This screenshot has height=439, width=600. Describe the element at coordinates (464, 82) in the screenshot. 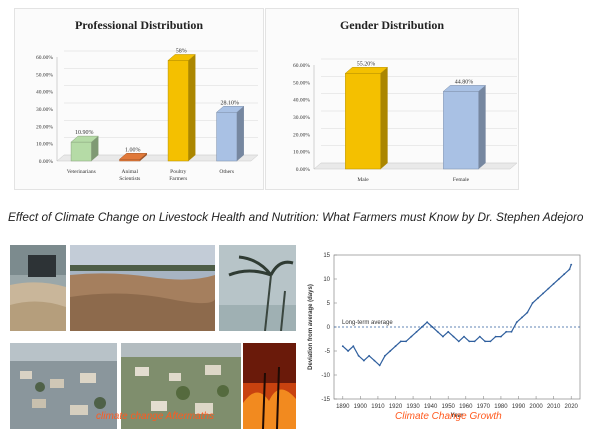

I see `data-label: 44.80%` at that location.